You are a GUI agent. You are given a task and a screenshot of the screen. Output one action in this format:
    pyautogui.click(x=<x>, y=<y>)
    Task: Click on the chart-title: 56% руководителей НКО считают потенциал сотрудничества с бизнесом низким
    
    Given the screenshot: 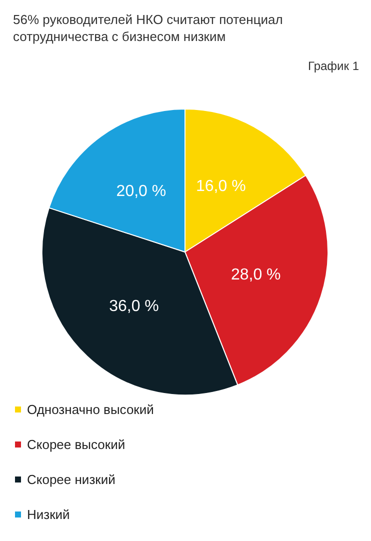 What is the action you would take?
    pyautogui.click(x=148, y=28)
    